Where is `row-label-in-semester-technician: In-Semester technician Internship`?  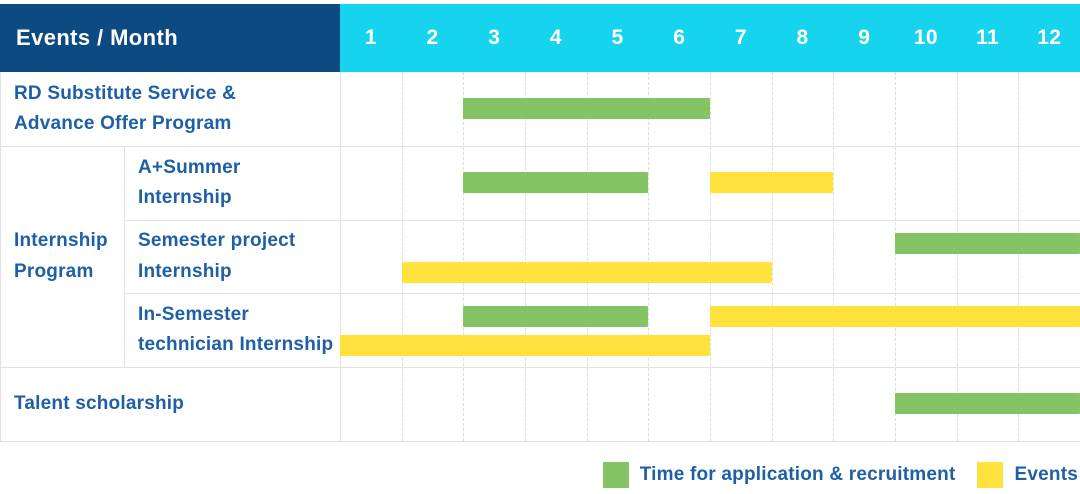
row-label-in-semester-technician: In-Semester technician Internship is located at coordinates (232, 330).